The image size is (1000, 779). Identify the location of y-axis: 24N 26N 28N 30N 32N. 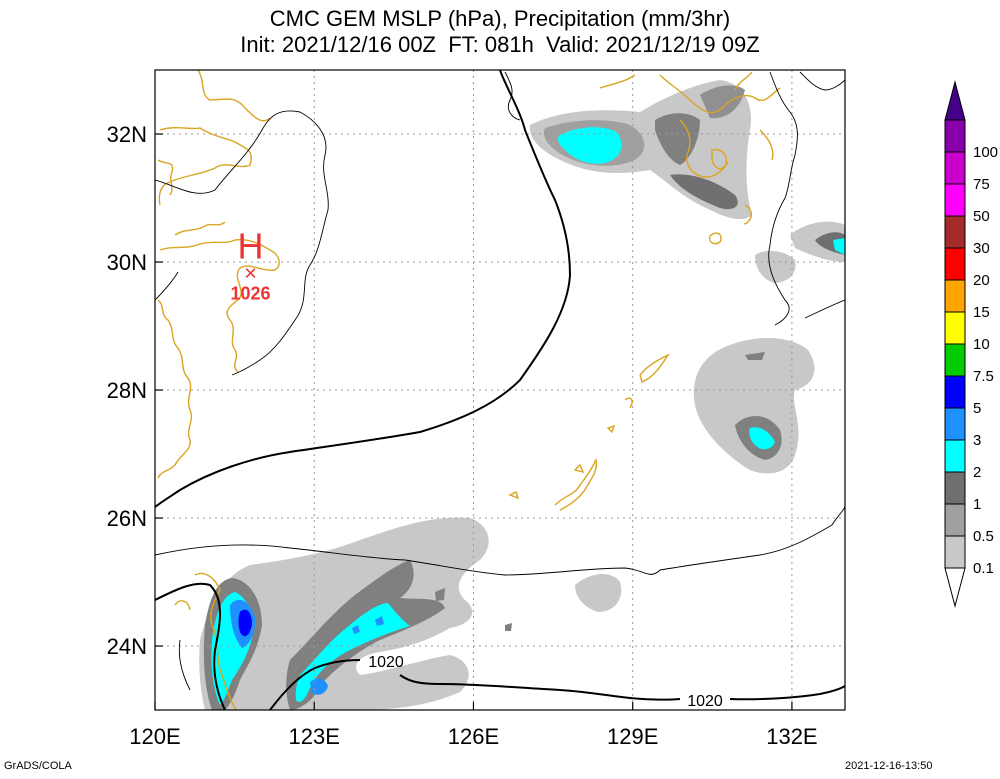
(135, 390).